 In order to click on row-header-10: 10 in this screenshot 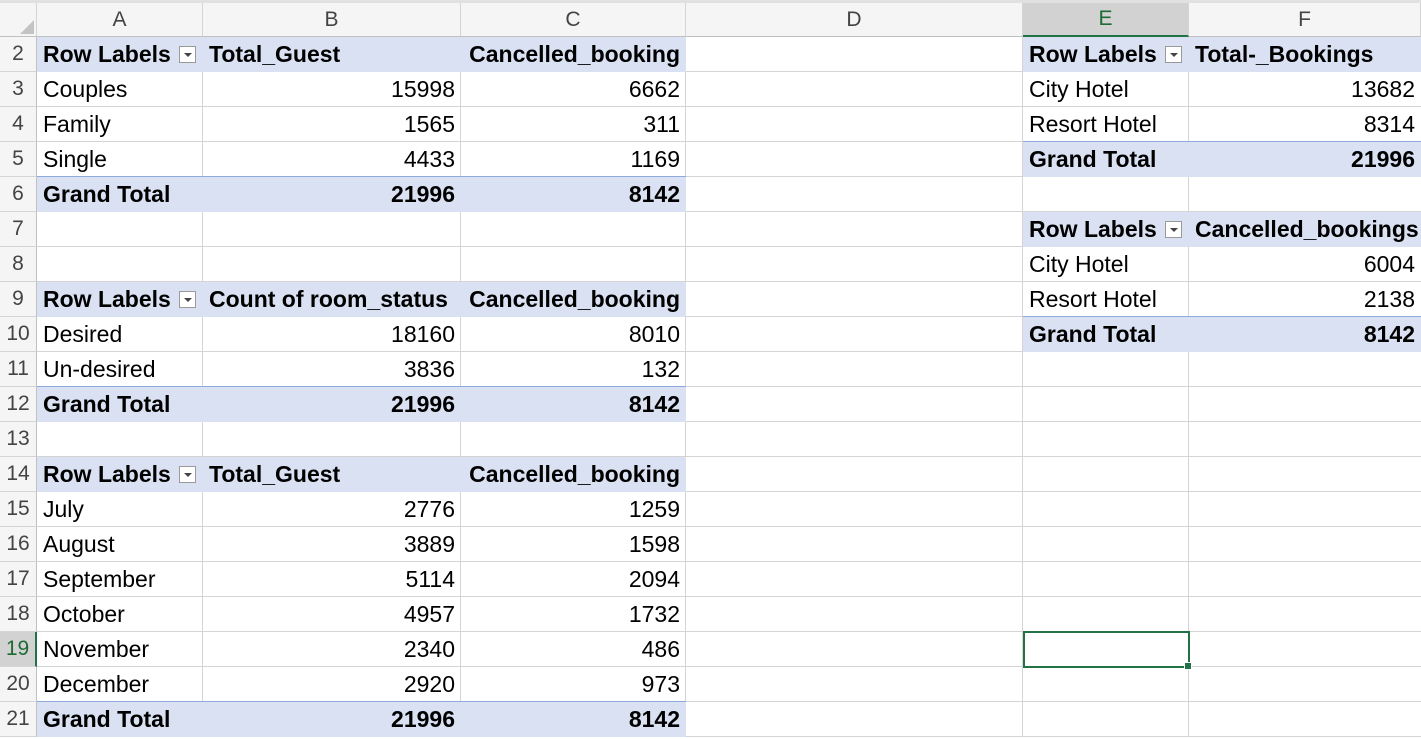, I will do `click(18, 334)`.